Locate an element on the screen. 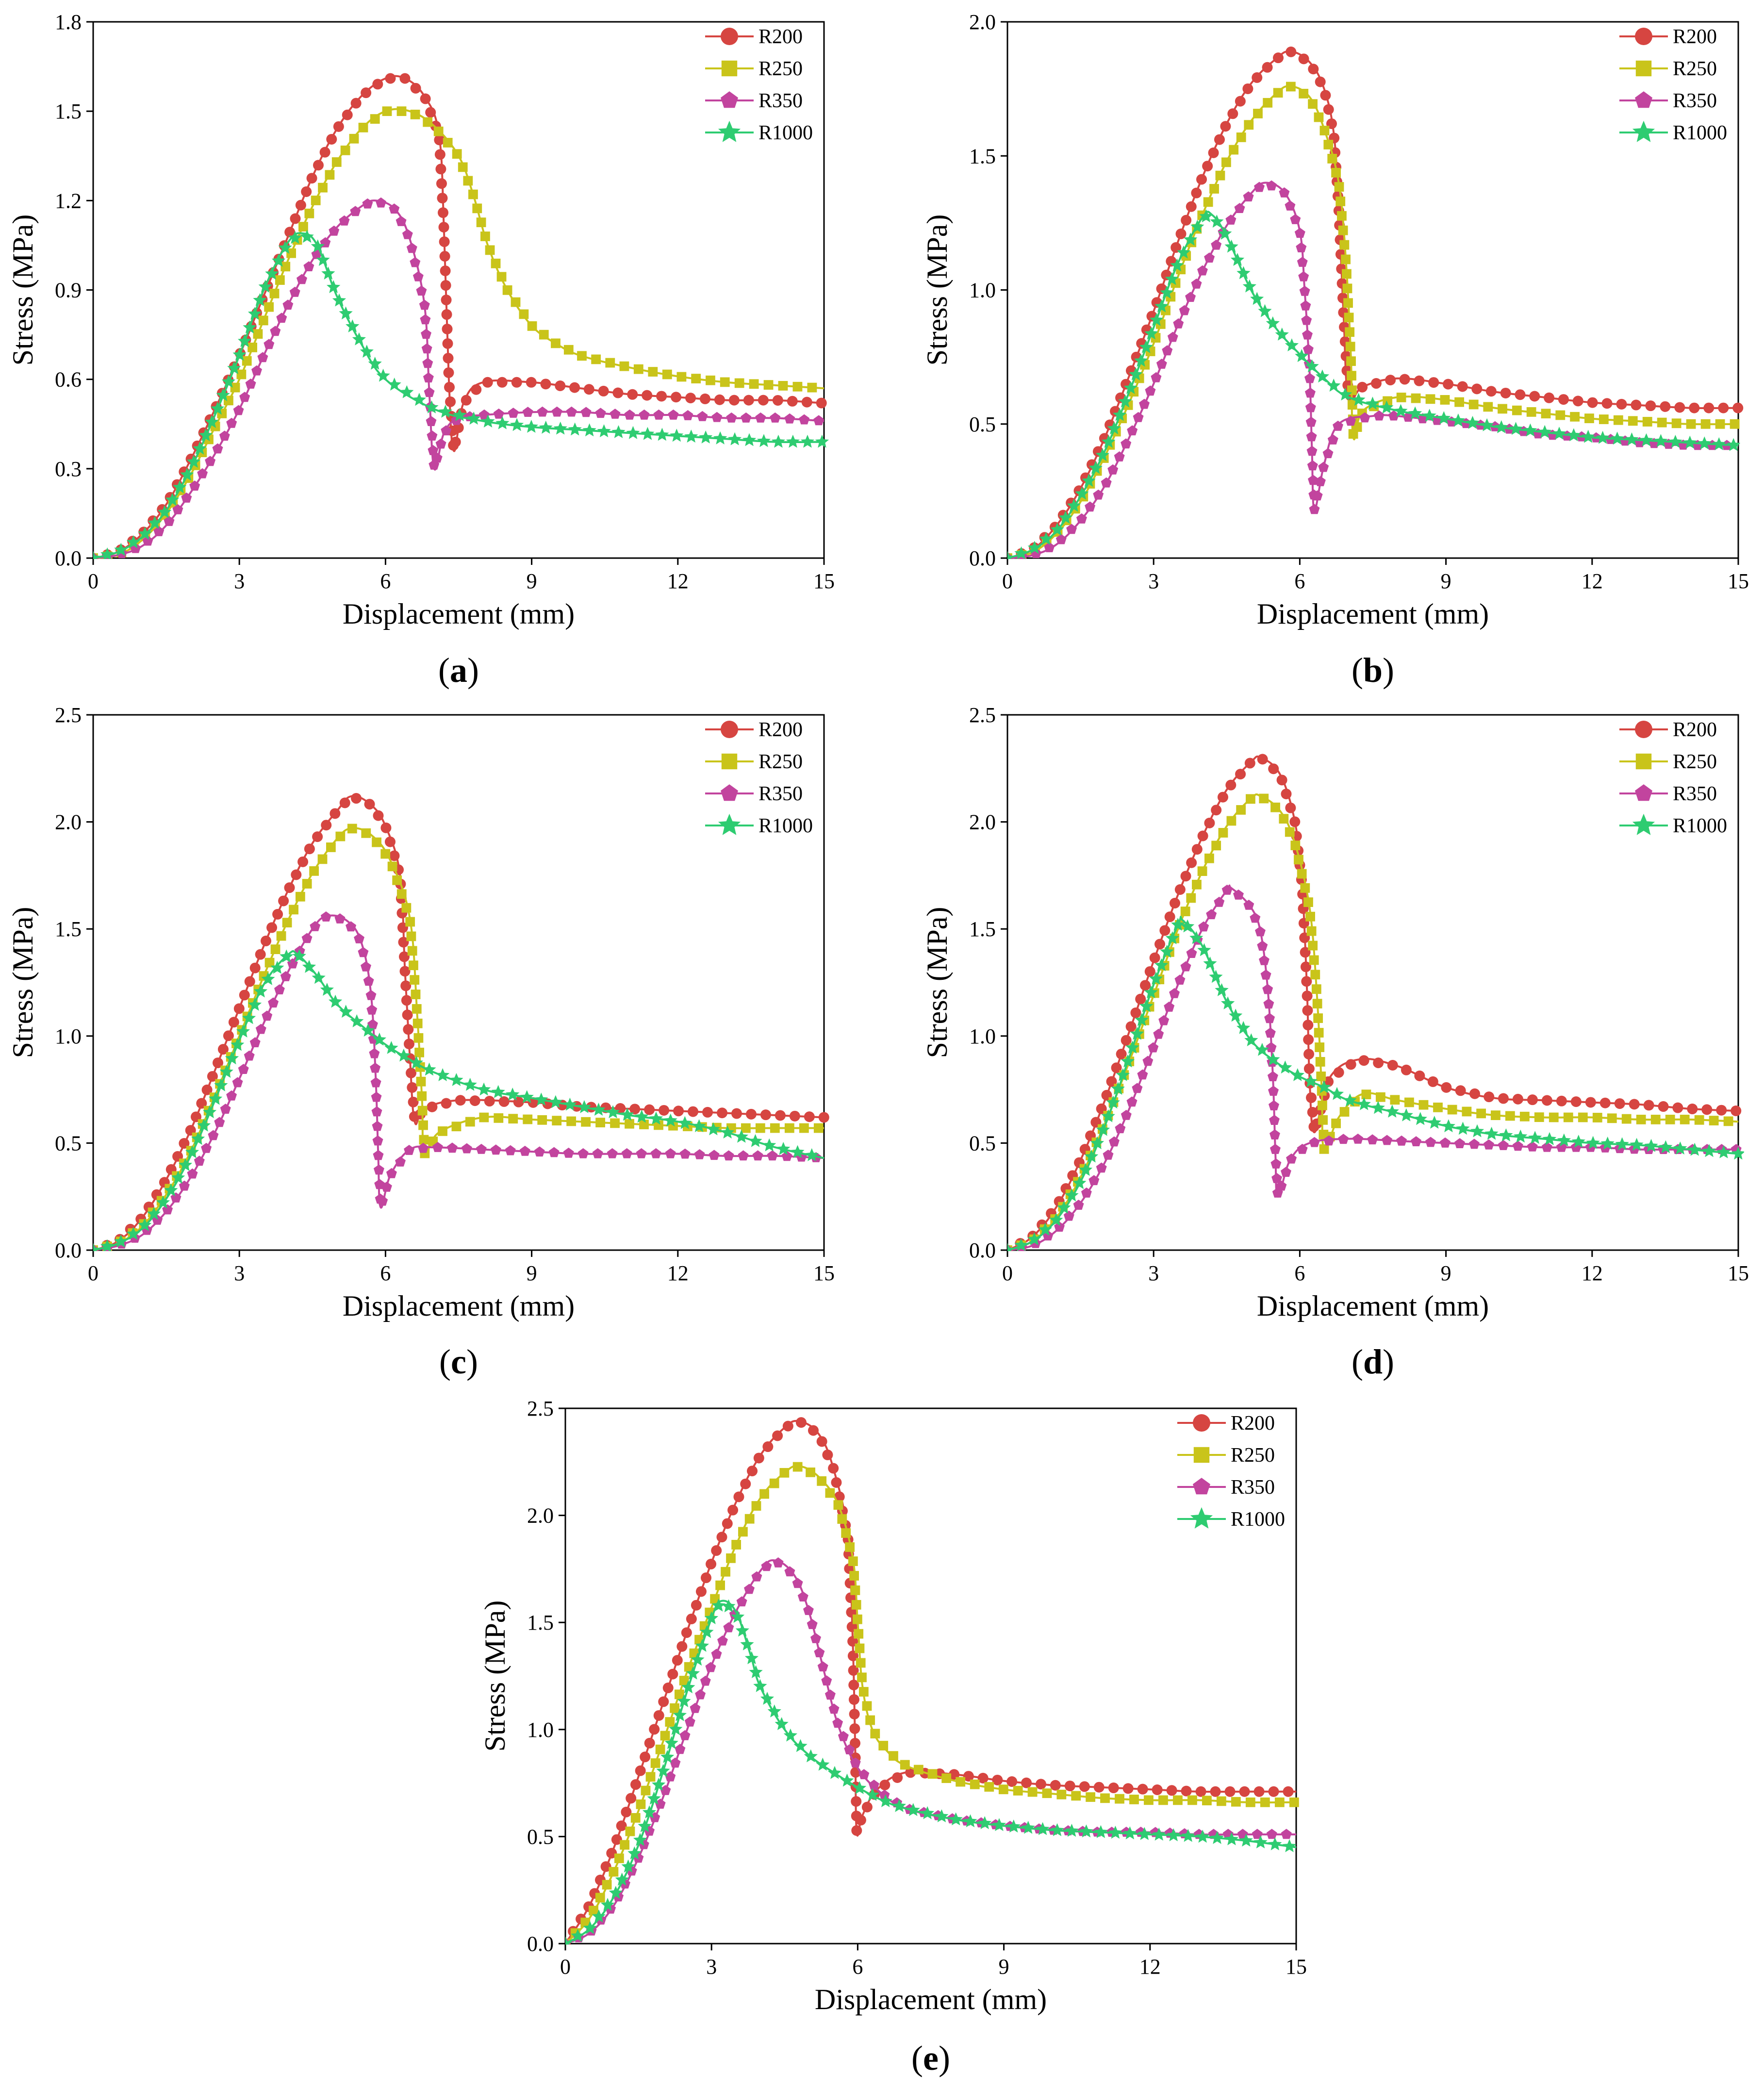 Image resolution: width=1764 pixels, height=2096 pixels. y-tick-label: 2.0 is located at coordinates (68, 822).